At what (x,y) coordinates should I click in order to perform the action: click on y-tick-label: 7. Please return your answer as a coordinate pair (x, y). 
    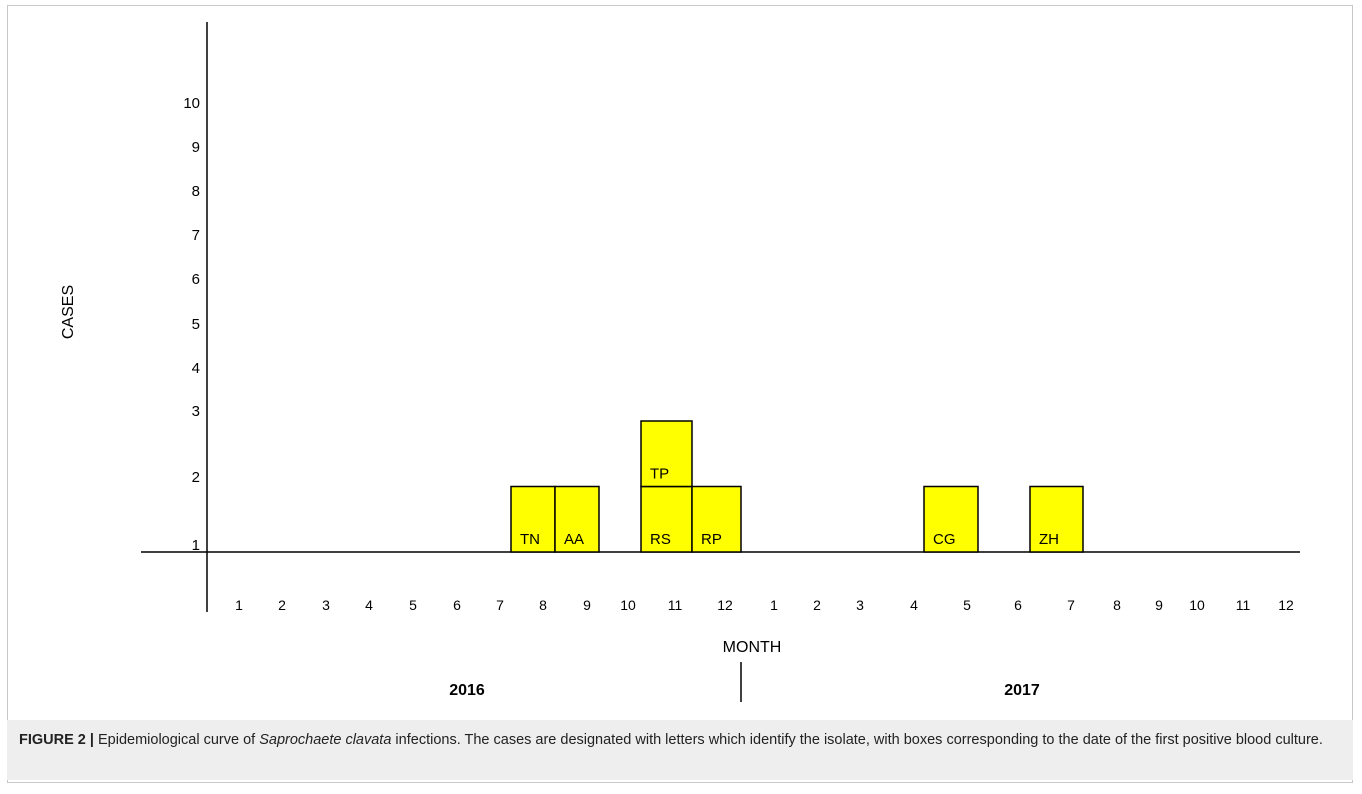
    Looking at the image, I should click on (196, 235).